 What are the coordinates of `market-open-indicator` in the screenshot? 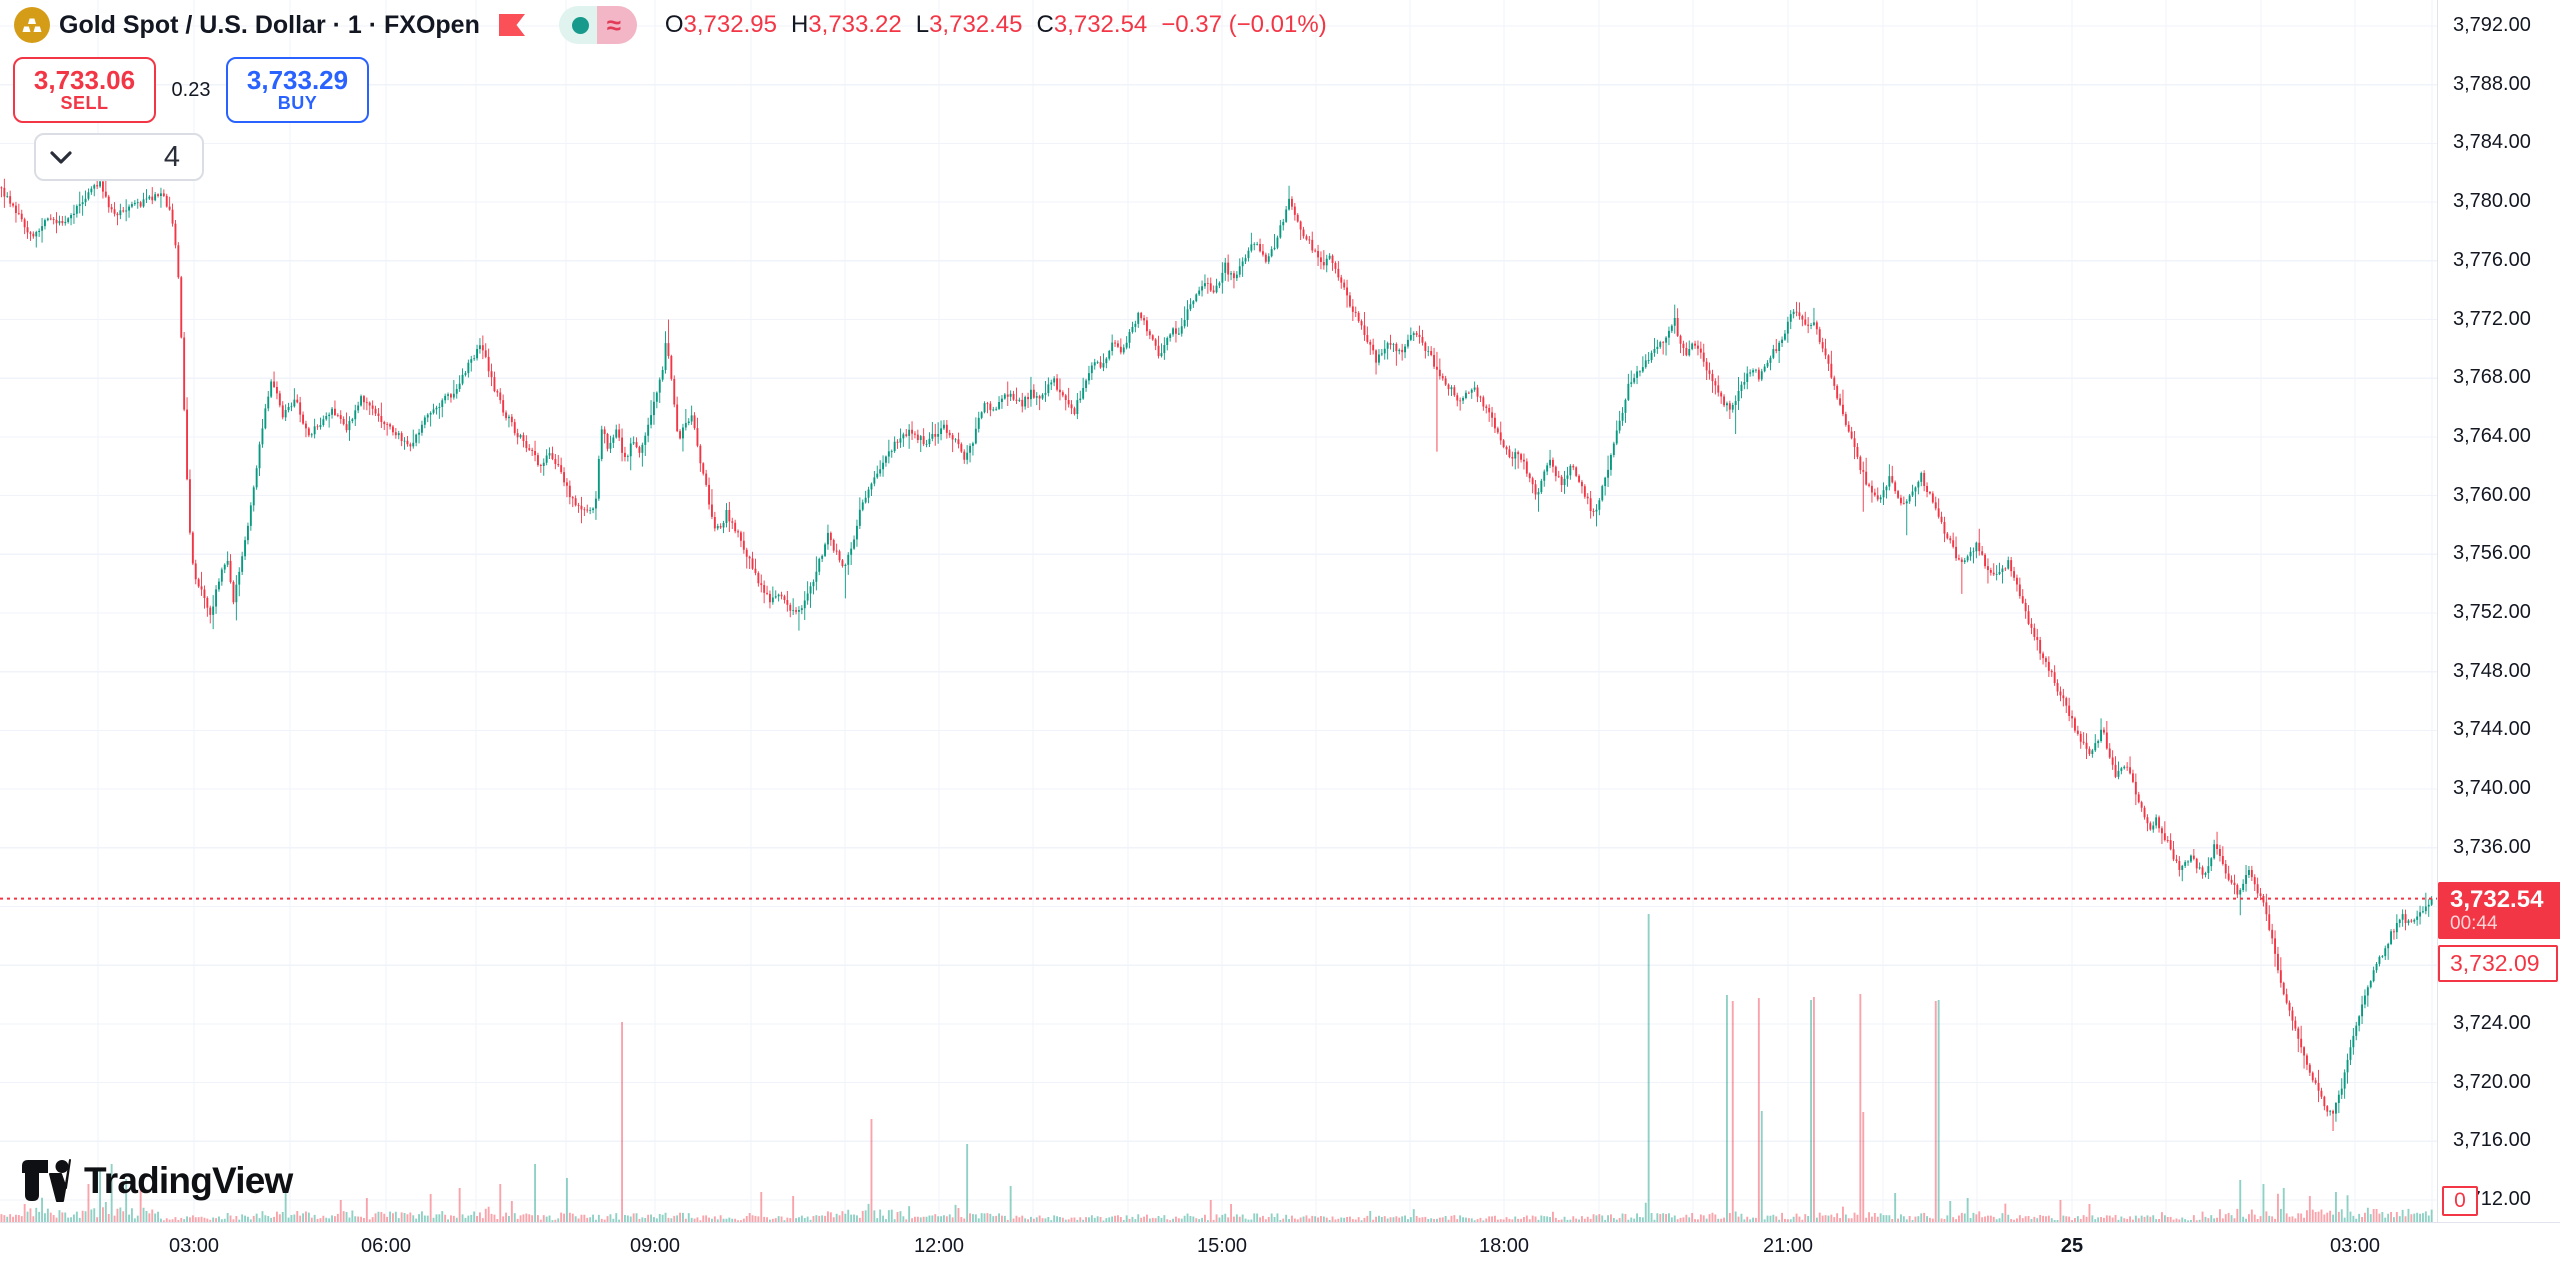 It's located at (577, 25).